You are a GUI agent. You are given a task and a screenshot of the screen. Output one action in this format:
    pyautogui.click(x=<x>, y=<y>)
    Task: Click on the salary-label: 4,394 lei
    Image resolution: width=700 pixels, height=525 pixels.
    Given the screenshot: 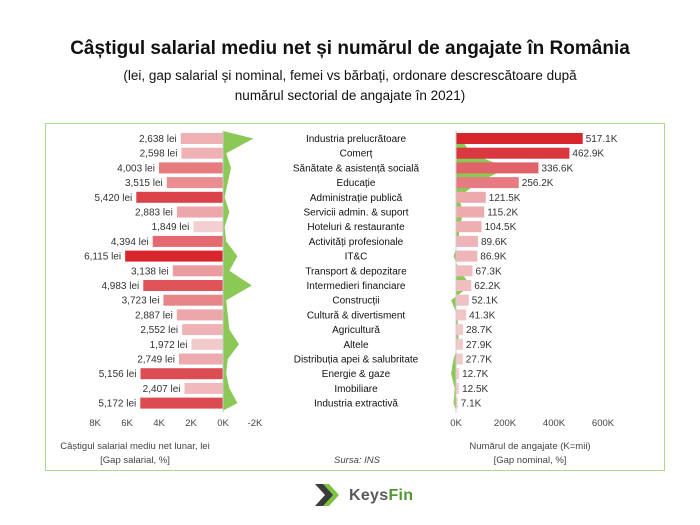 What is the action you would take?
    pyautogui.click(x=130, y=242)
    